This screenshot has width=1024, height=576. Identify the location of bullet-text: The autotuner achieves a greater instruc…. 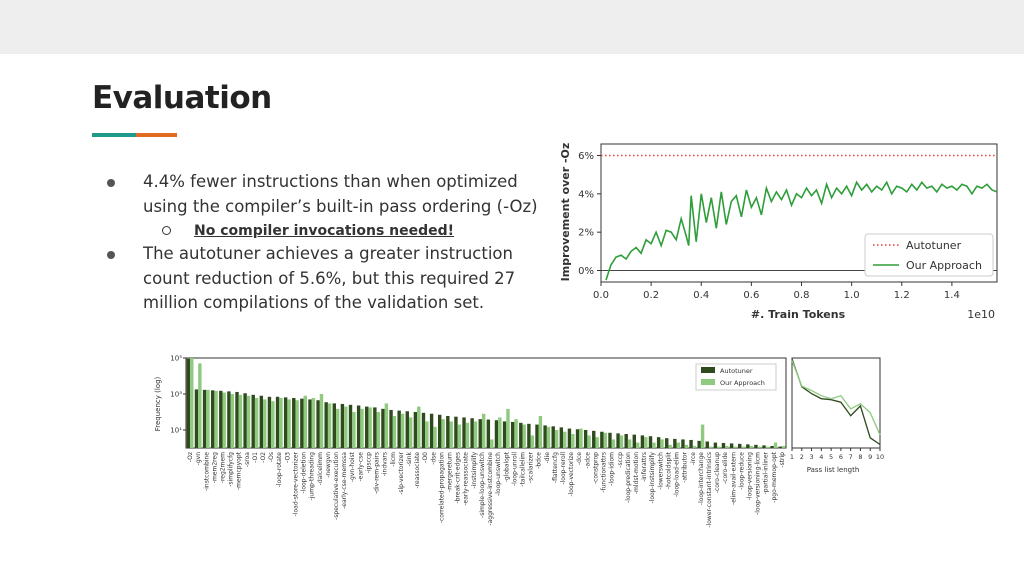
(329, 278).